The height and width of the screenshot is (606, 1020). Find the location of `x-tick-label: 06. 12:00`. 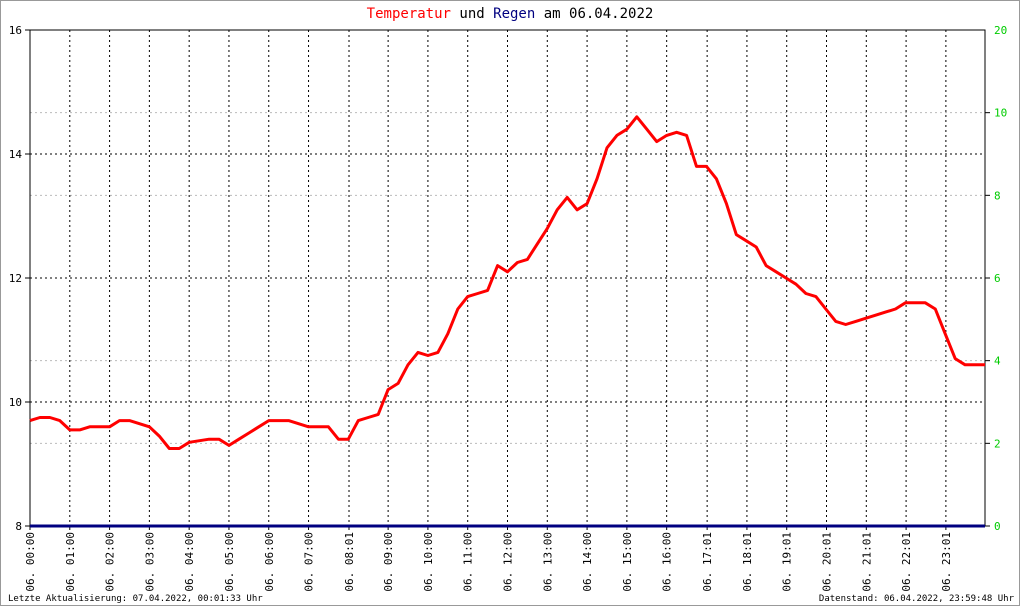

x-tick-label: 06. 12:00 is located at coordinates (508, 562).